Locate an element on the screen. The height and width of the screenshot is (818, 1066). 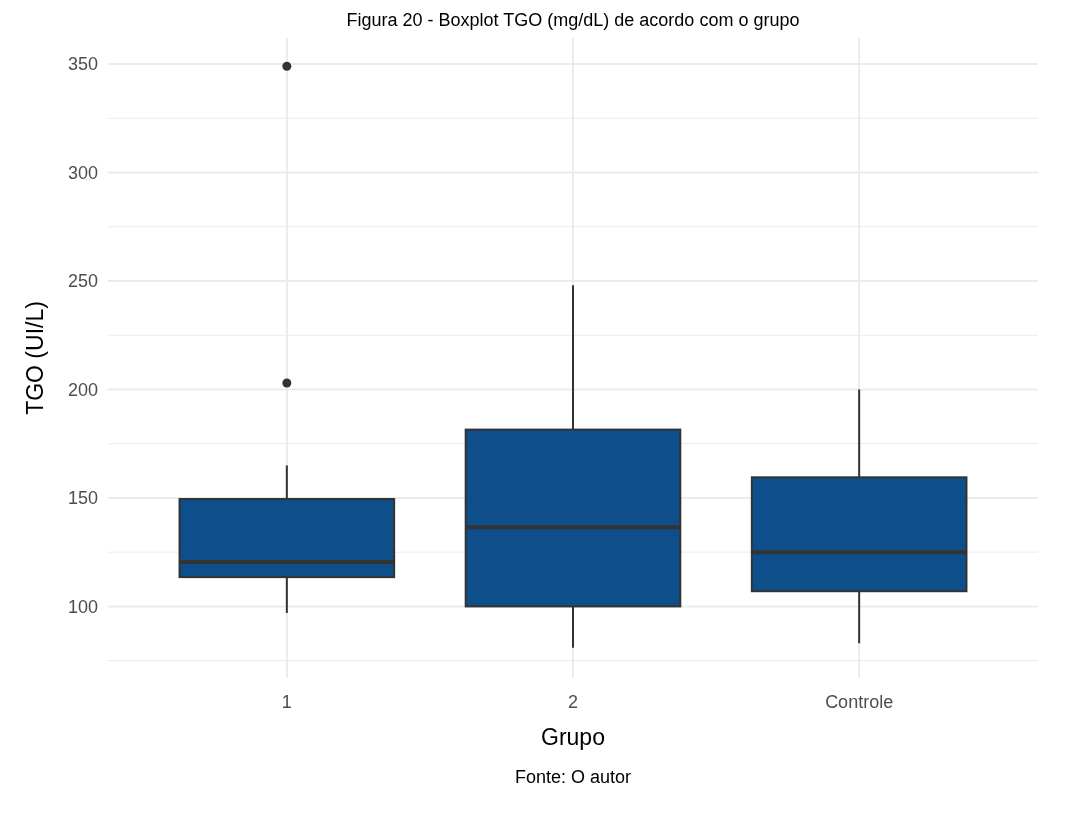
x-tick-label: 1 is located at coordinates (286, 702).